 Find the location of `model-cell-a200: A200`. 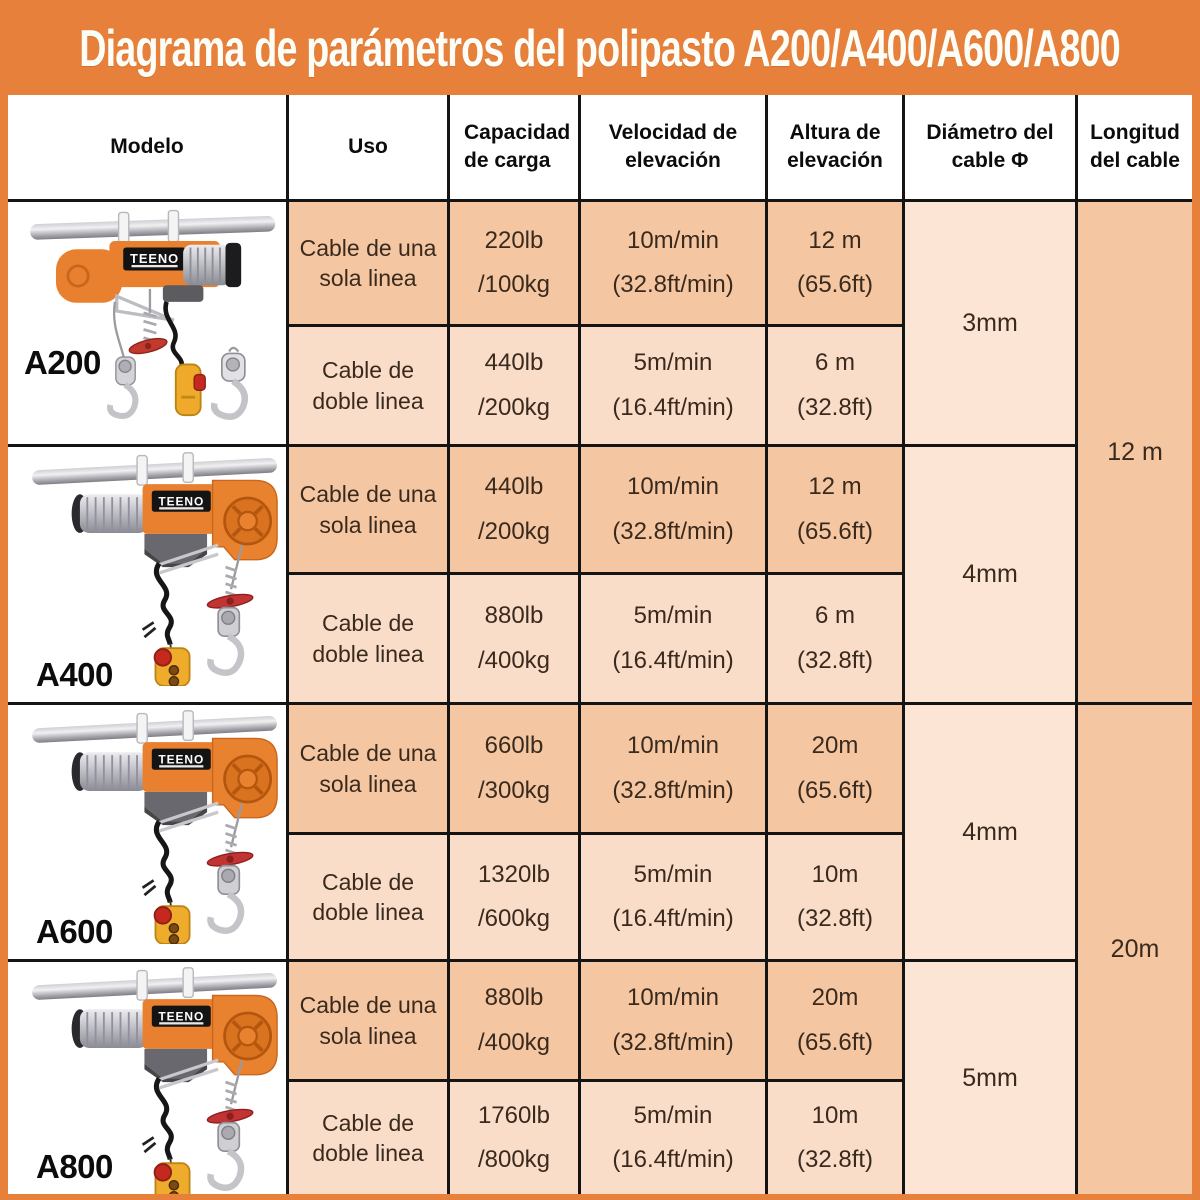

model-cell-a200: A200 is located at coordinates (147, 323).